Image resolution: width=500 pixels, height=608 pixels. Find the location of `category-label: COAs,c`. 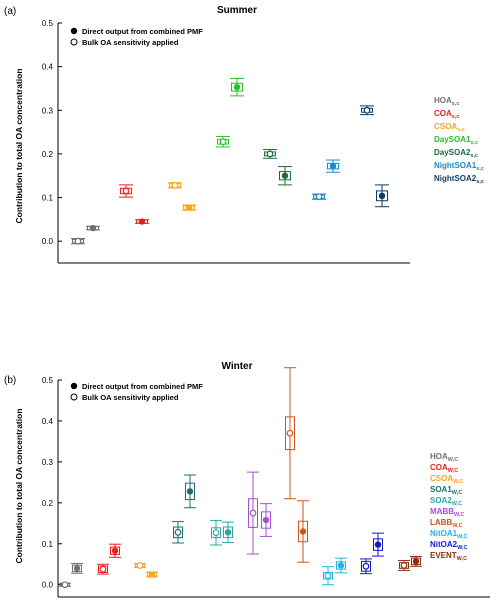

category-label: COAs,c is located at coordinates (446, 114).